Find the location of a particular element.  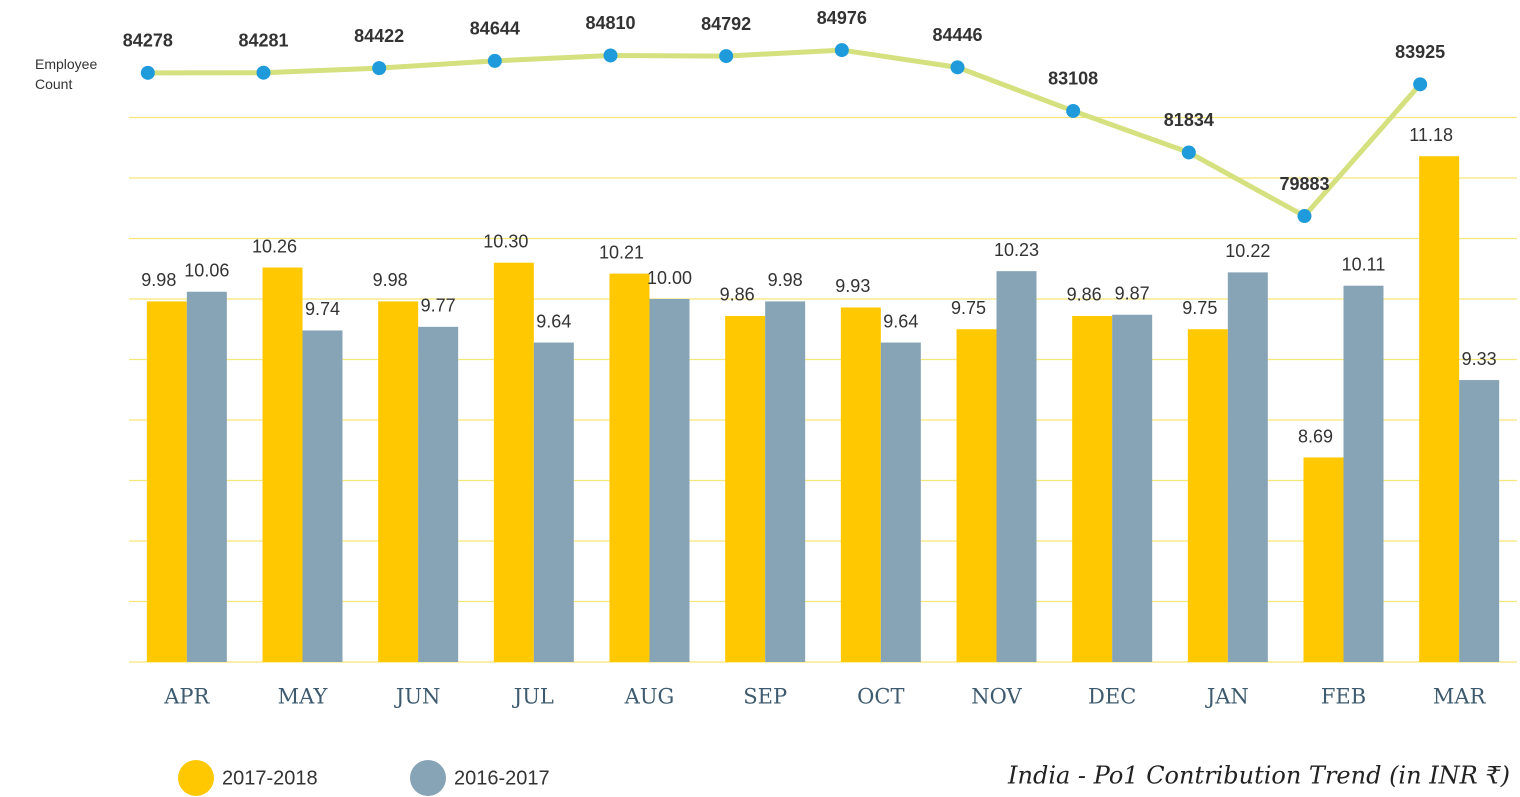

data-label: 9.77 is located at coordinates (438, 306).